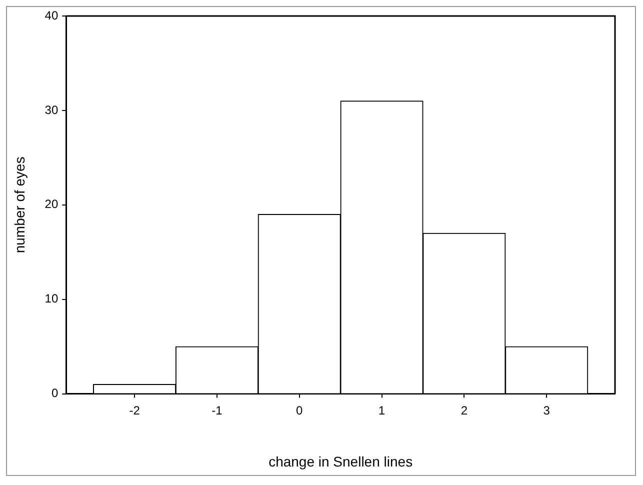  What do you see at coordinates (217, 410) in the screenshot?
I see `x-tick-label: -1` at bounding box center [217, 410].